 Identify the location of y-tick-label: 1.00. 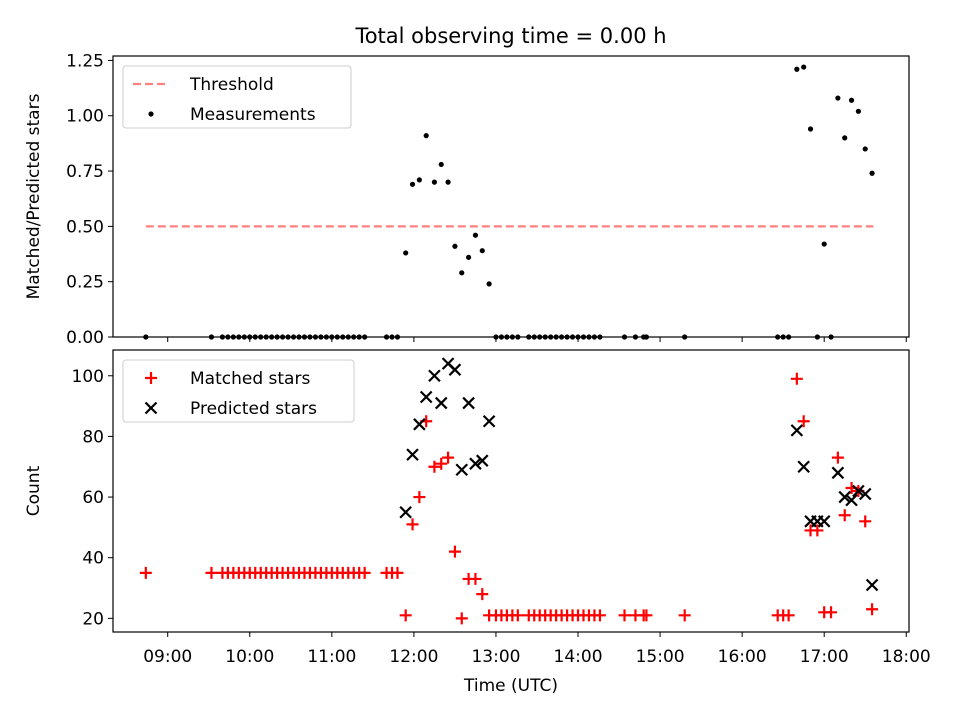
(85, 117).